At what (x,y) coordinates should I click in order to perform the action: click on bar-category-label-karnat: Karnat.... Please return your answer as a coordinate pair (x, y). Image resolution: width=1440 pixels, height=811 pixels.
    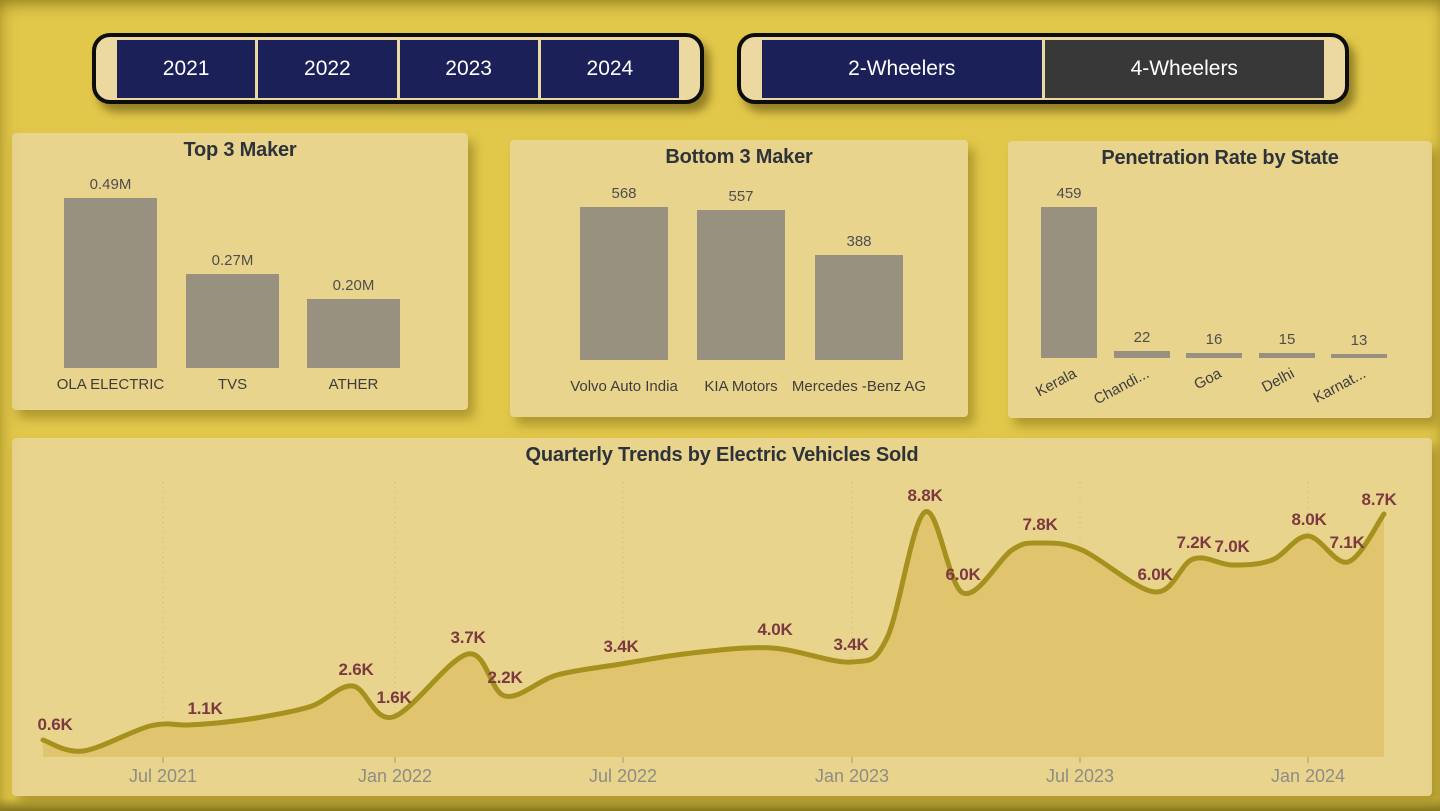
    Looking at the image, I should click on (1339, 386).